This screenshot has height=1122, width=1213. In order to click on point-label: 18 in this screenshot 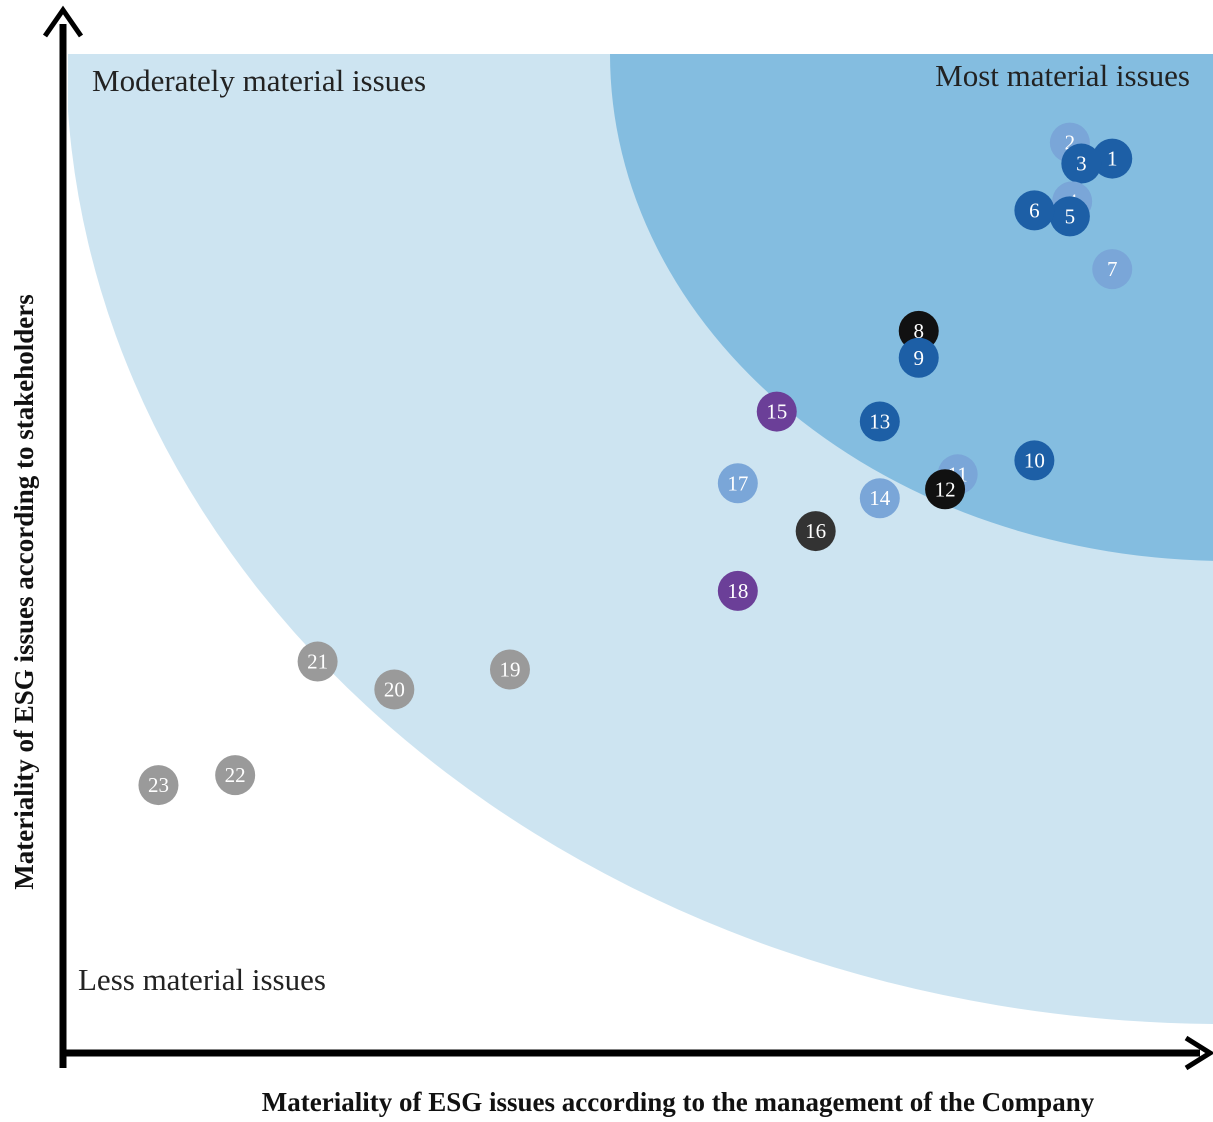, I will do `click(737, 591)`.